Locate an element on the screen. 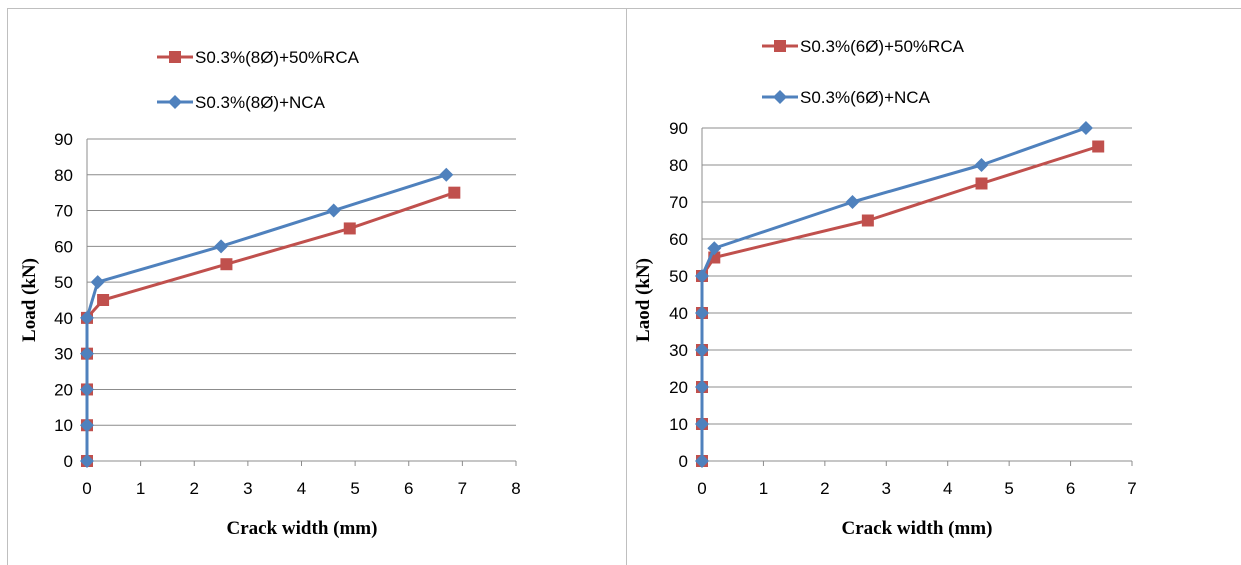  y-axis-title: Load (kN) is located at coordinates (29, 300).